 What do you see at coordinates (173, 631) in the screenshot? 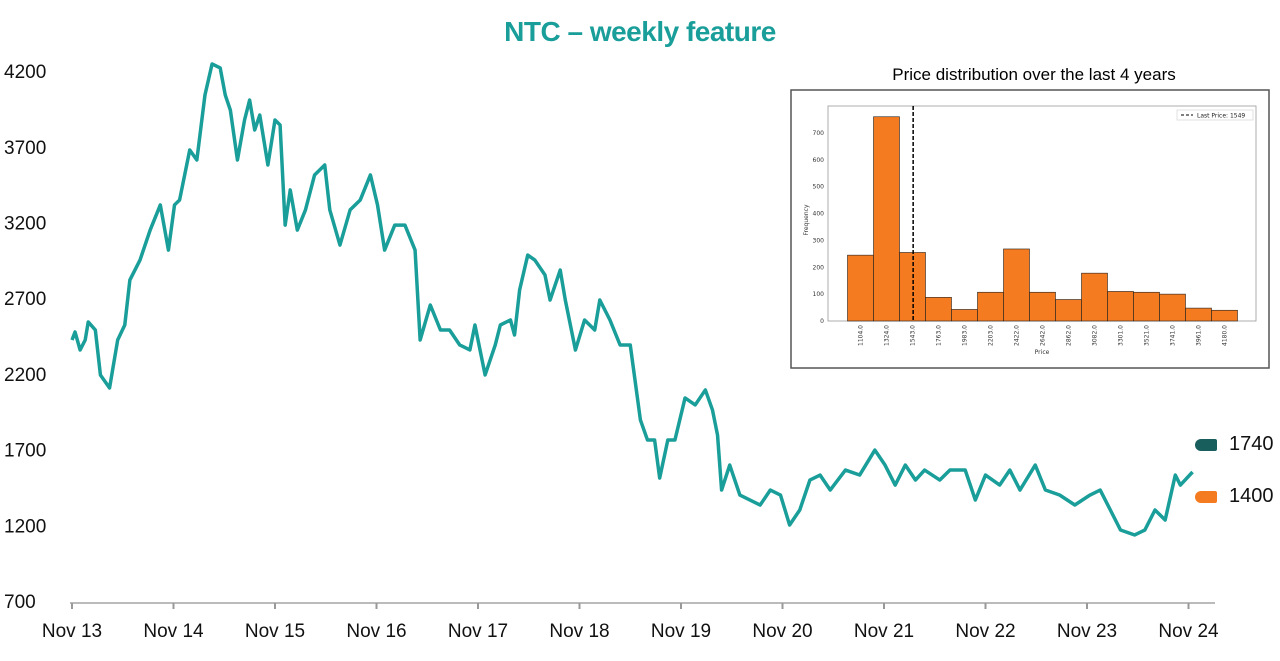
I see `x-tick-label: Nov 14` at bounding box center [173, 631].